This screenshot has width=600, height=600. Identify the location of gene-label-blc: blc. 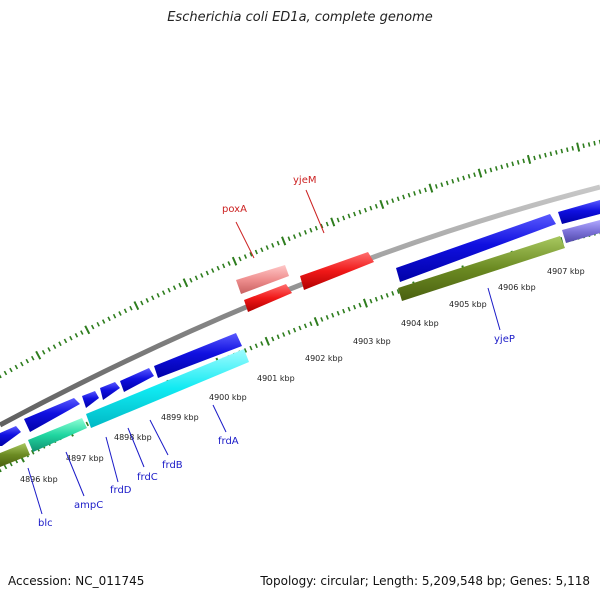
(45, 523).